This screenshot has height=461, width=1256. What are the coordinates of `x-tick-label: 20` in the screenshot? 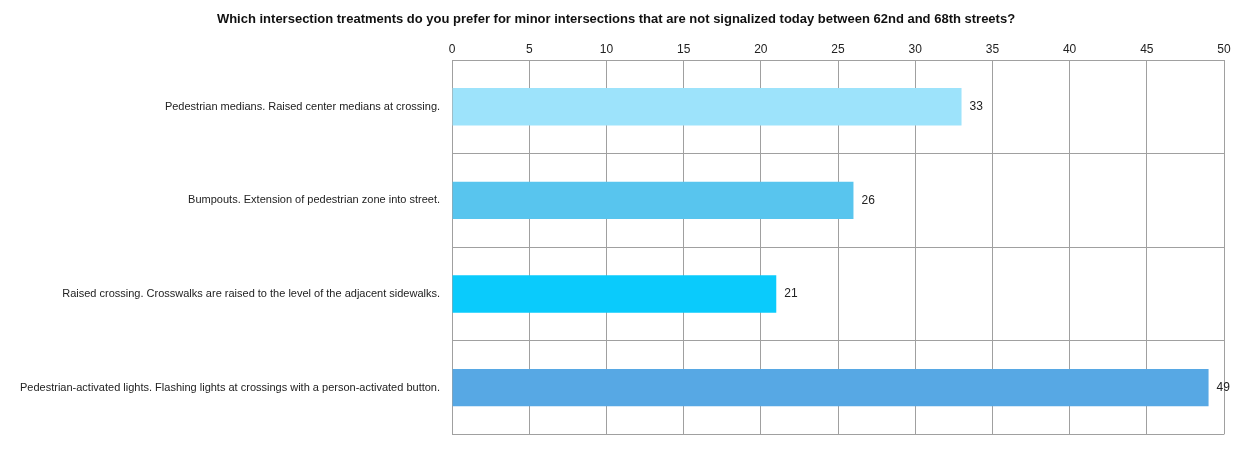 It's located at (761, 49).